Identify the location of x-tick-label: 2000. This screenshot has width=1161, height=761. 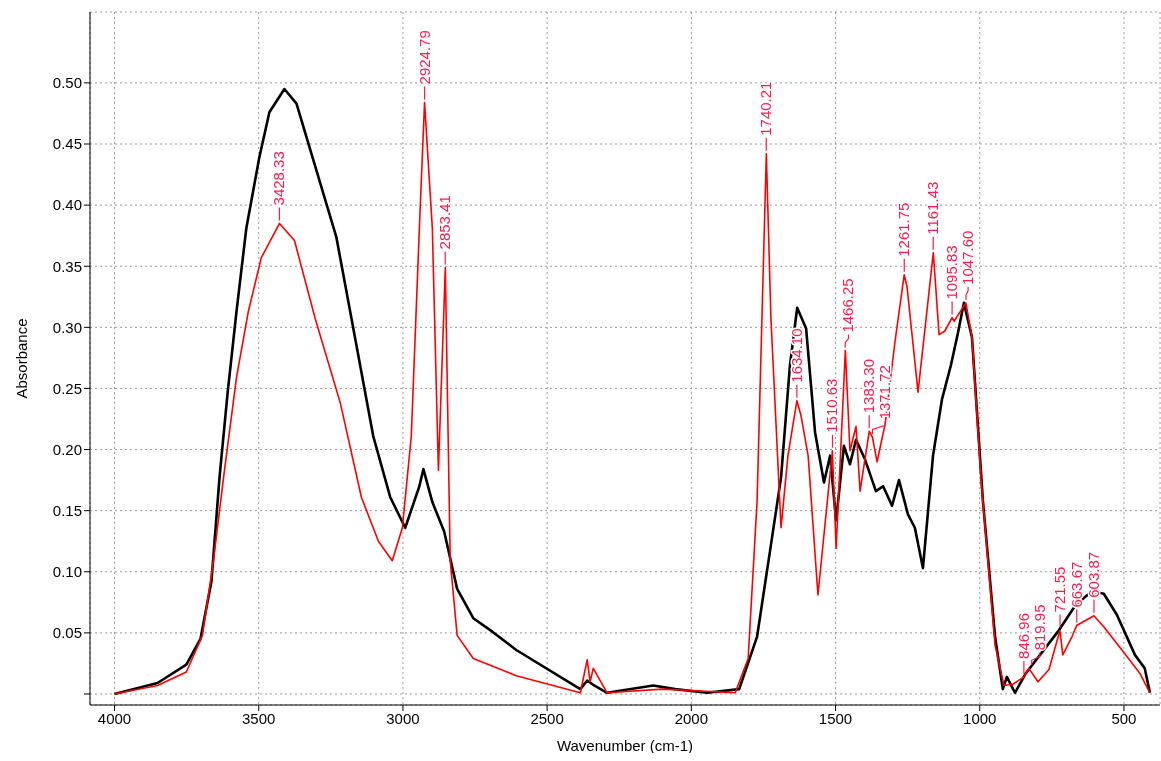
(691, 718).